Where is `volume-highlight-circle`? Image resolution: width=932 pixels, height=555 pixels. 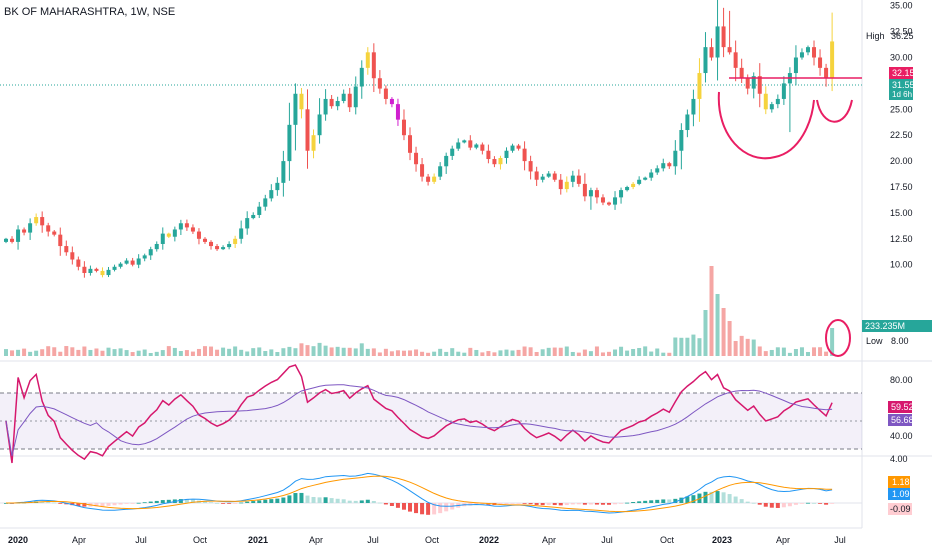
volume-highlight-circle is located at coordinates (838, 338).